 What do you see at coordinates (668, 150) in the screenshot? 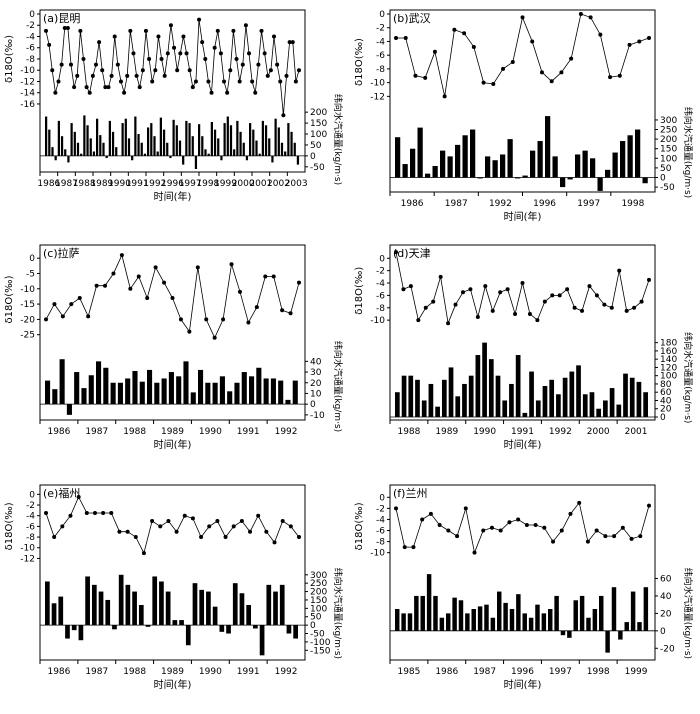
I see `y2-tick-label: 150` at bounding box center [668, 150].